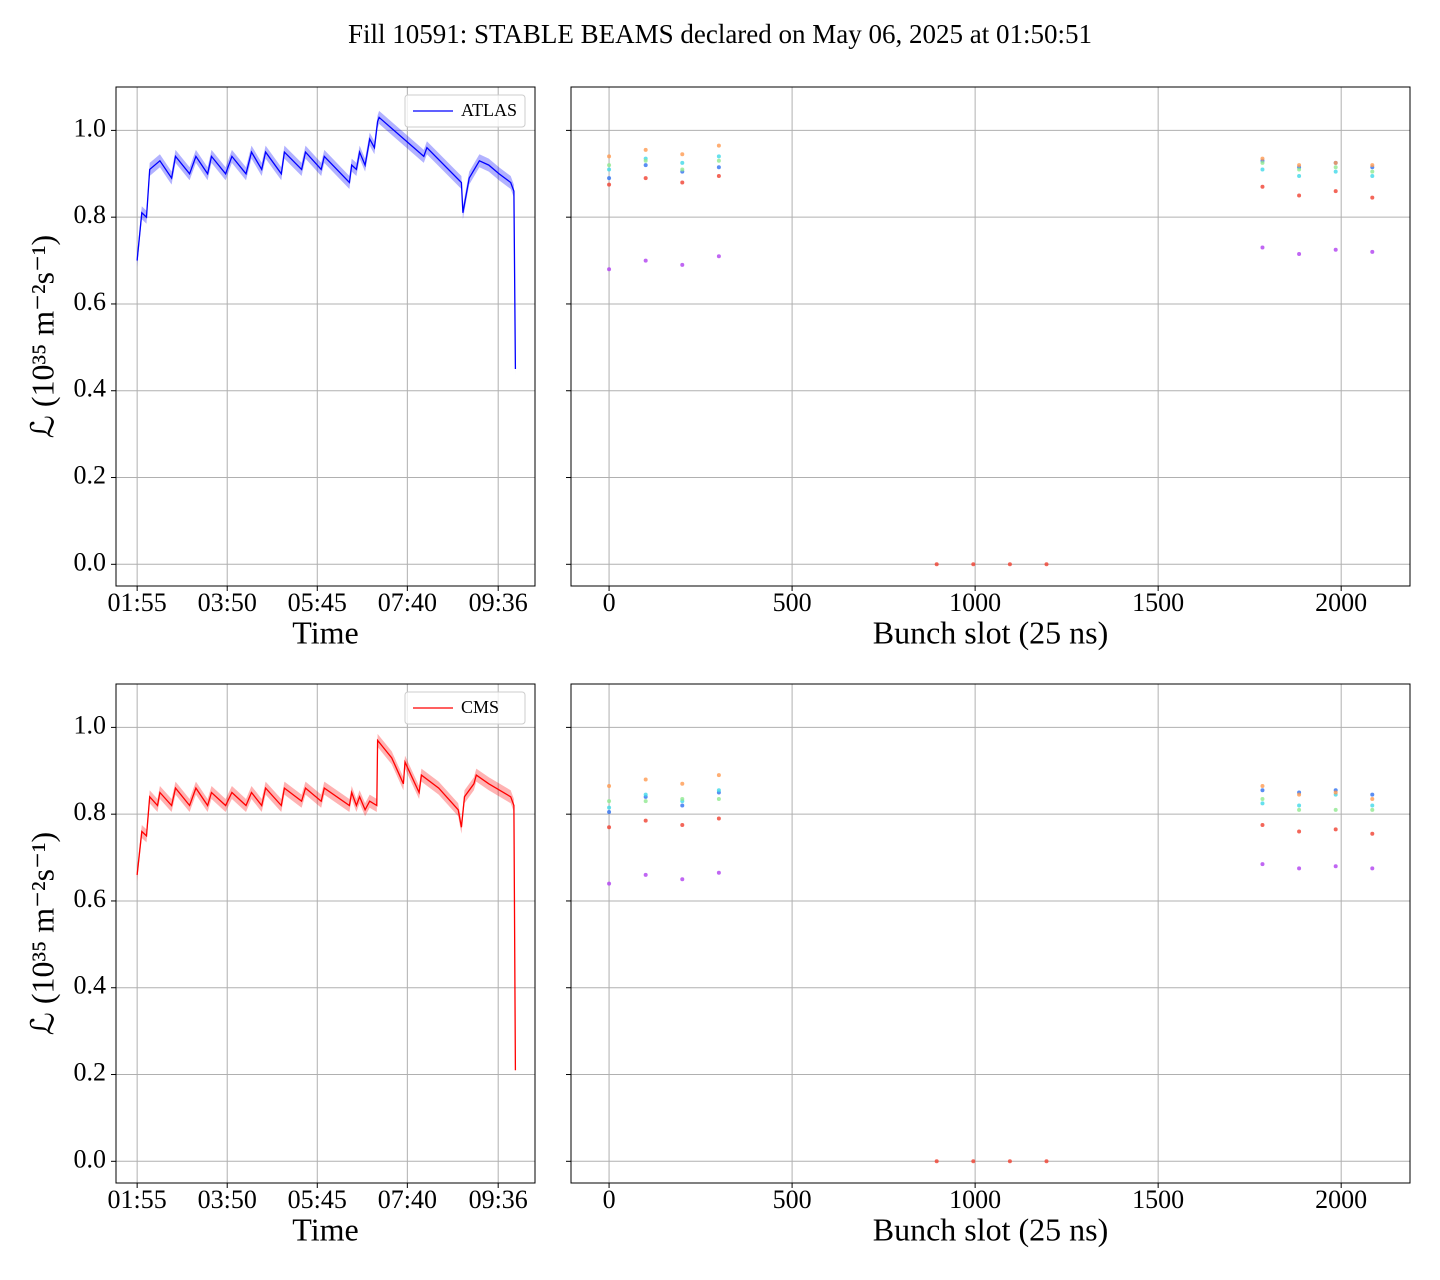 The image size is (1440, 1280). What do you see at coordinates (137, 602) in the screenshot?
I see `x-tick-label: 01:55` at bounding box center [137, 602].